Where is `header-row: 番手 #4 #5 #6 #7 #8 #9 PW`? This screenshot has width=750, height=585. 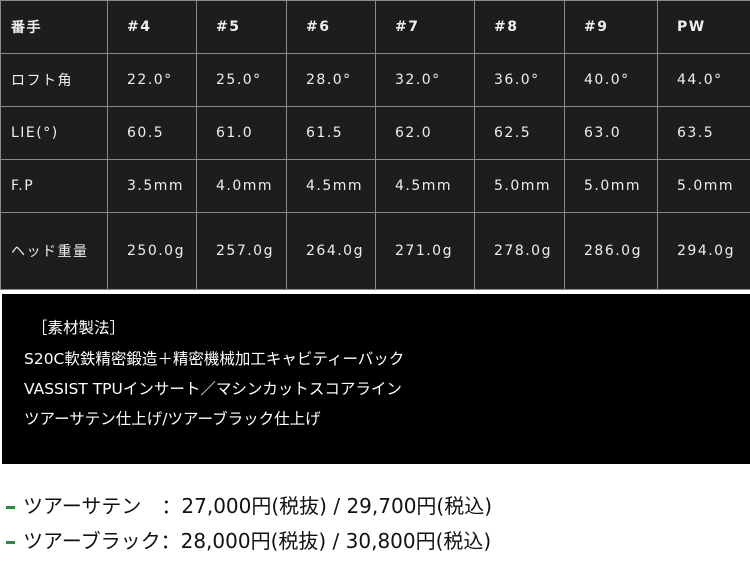
header-row: 番手 #4 #5 #6 #7 #8 #9 PW is located at coordinates (375, 27).